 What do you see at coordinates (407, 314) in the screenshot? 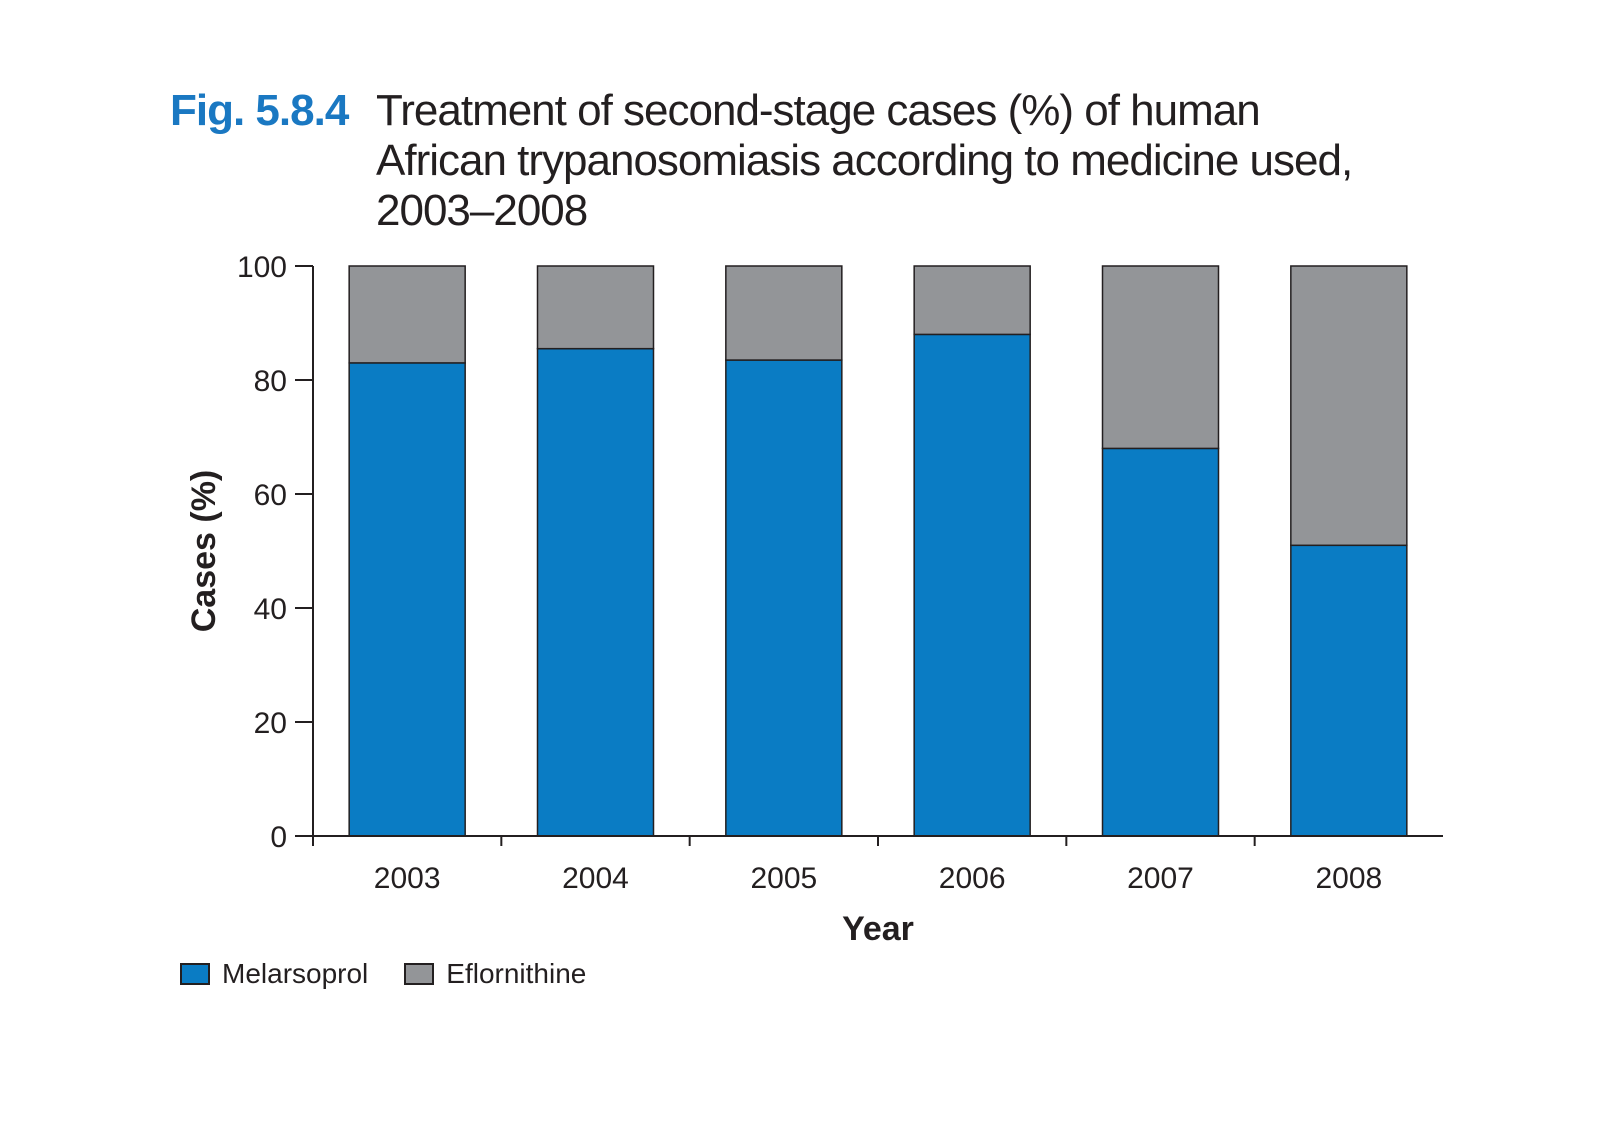
I see `bar-eflornithine-2003` at bounding box center [407, 314].